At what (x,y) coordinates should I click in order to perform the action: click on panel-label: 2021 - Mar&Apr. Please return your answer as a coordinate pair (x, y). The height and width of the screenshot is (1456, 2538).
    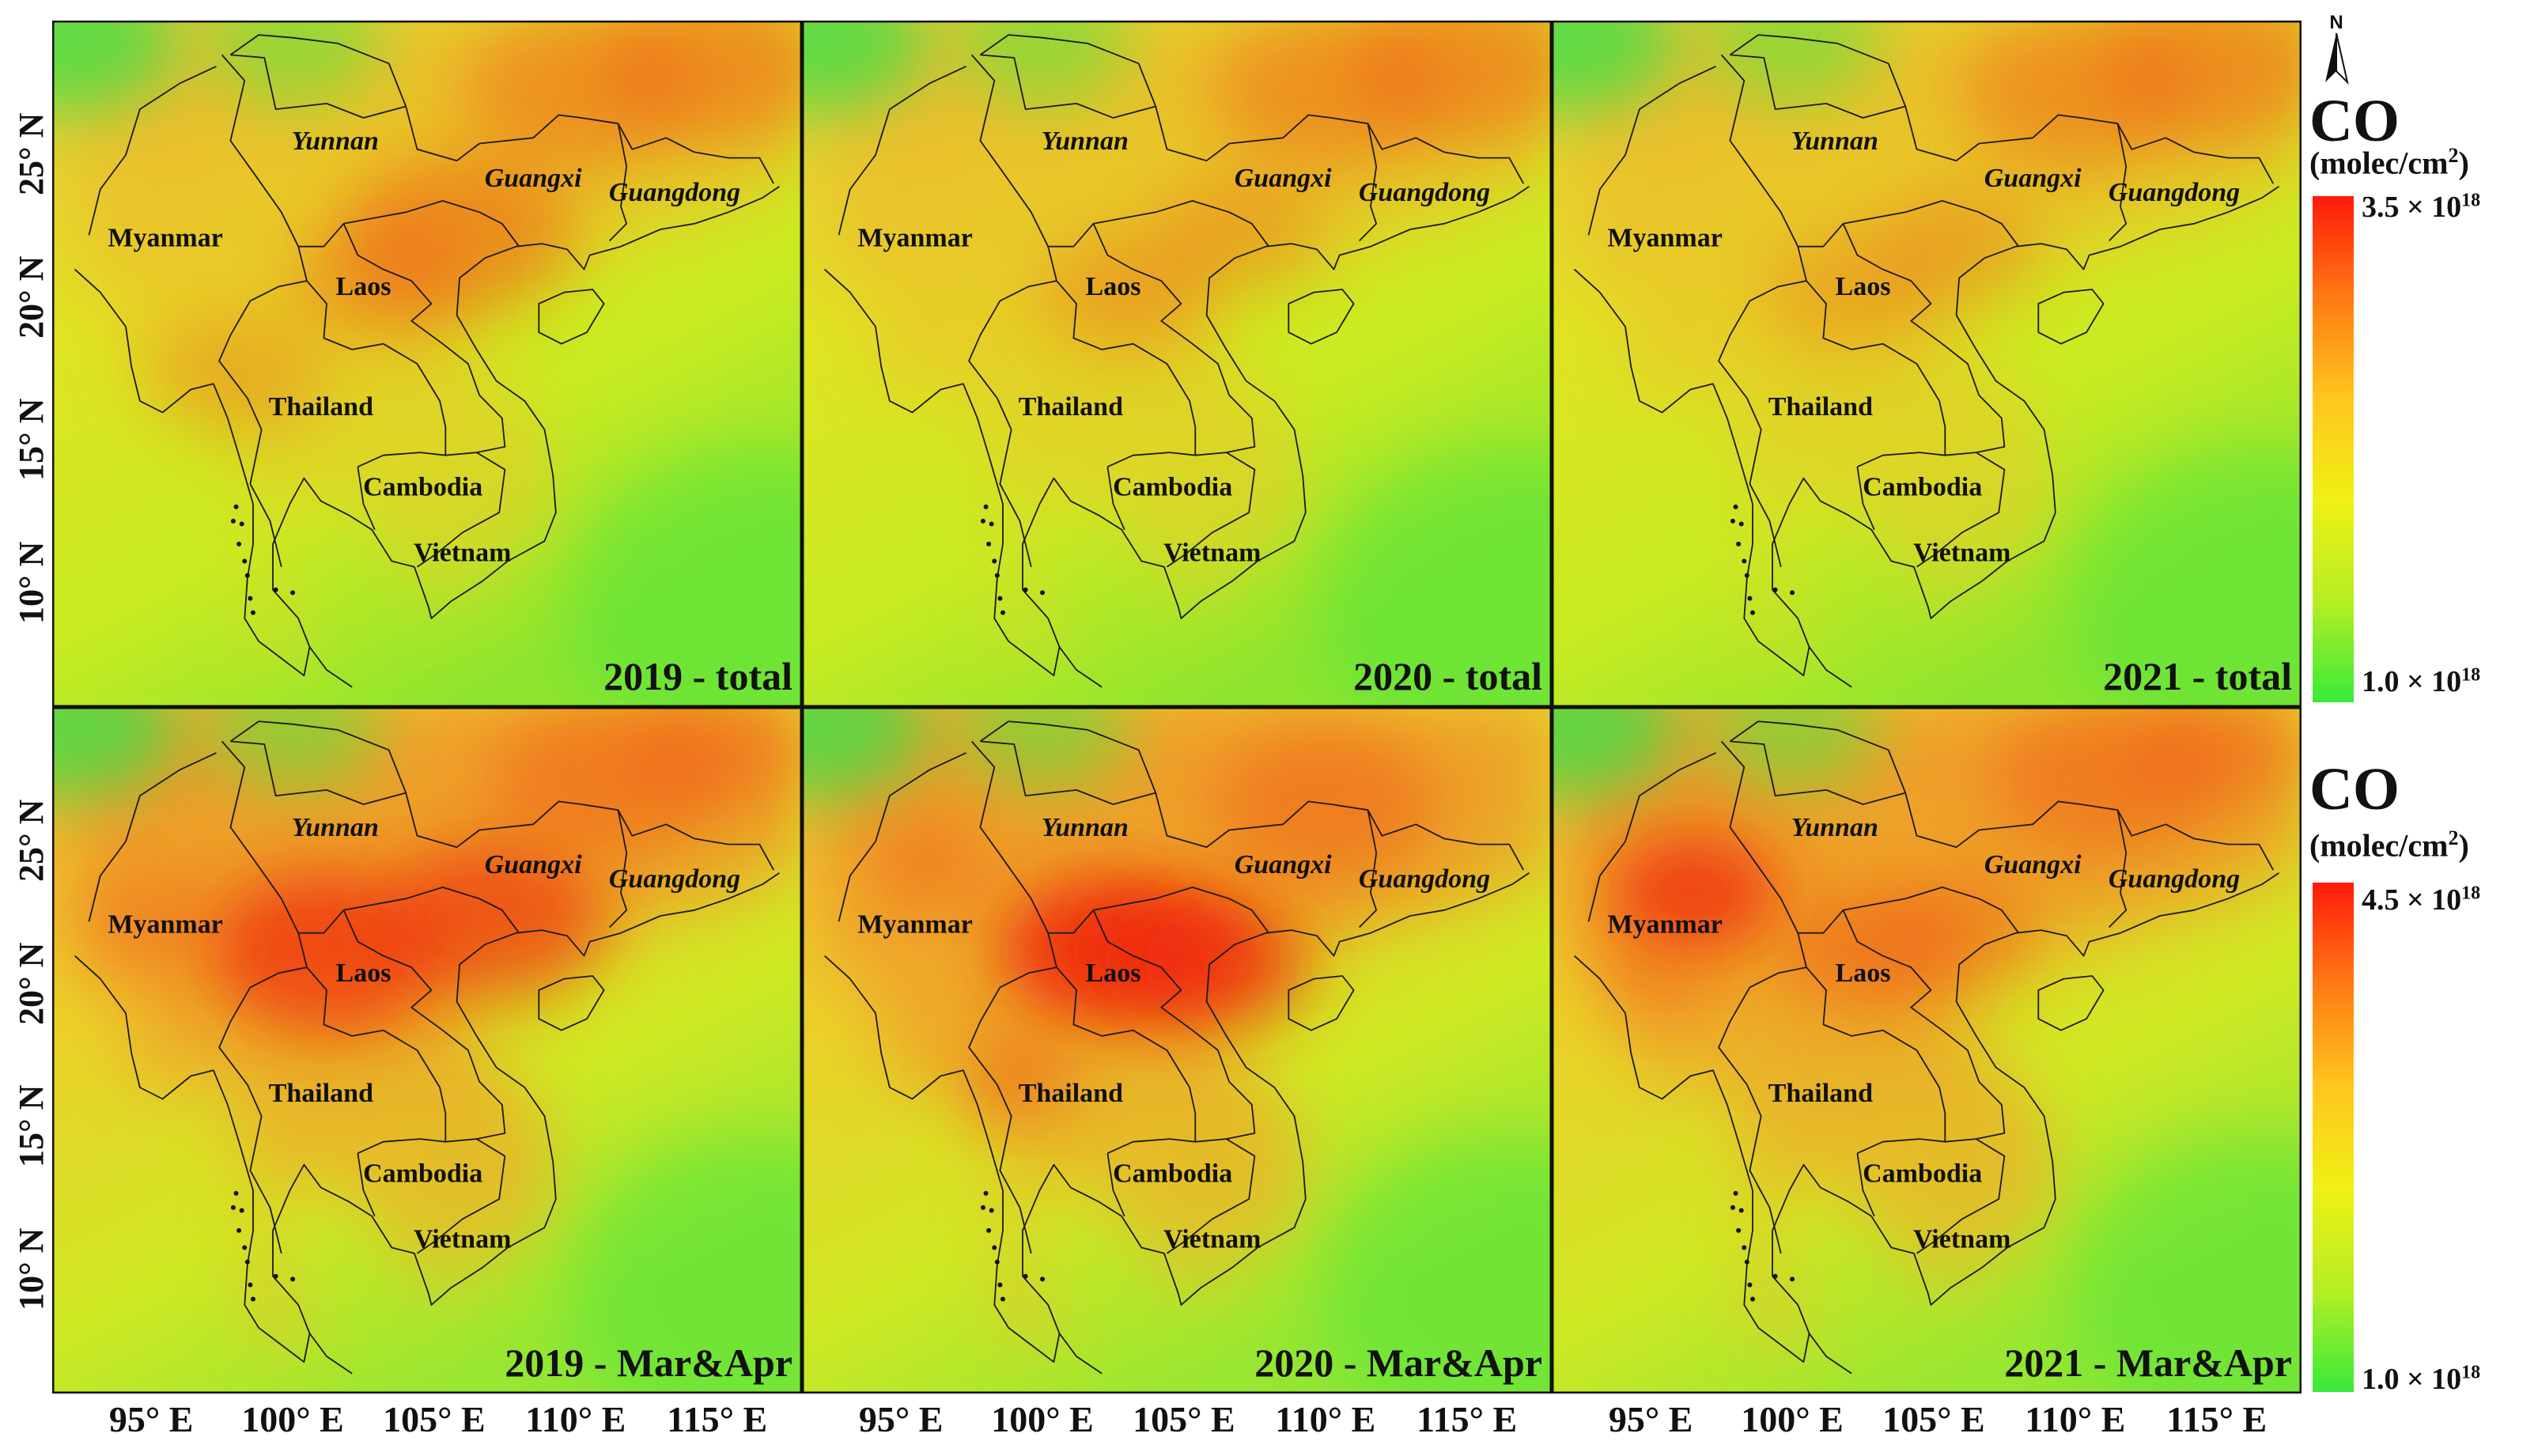
    Looking at the image, I should click on (2148, 1363).